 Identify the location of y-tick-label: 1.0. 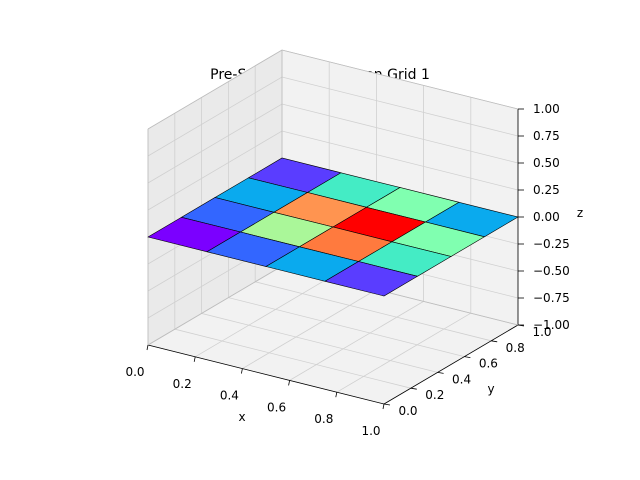
(541, 332).